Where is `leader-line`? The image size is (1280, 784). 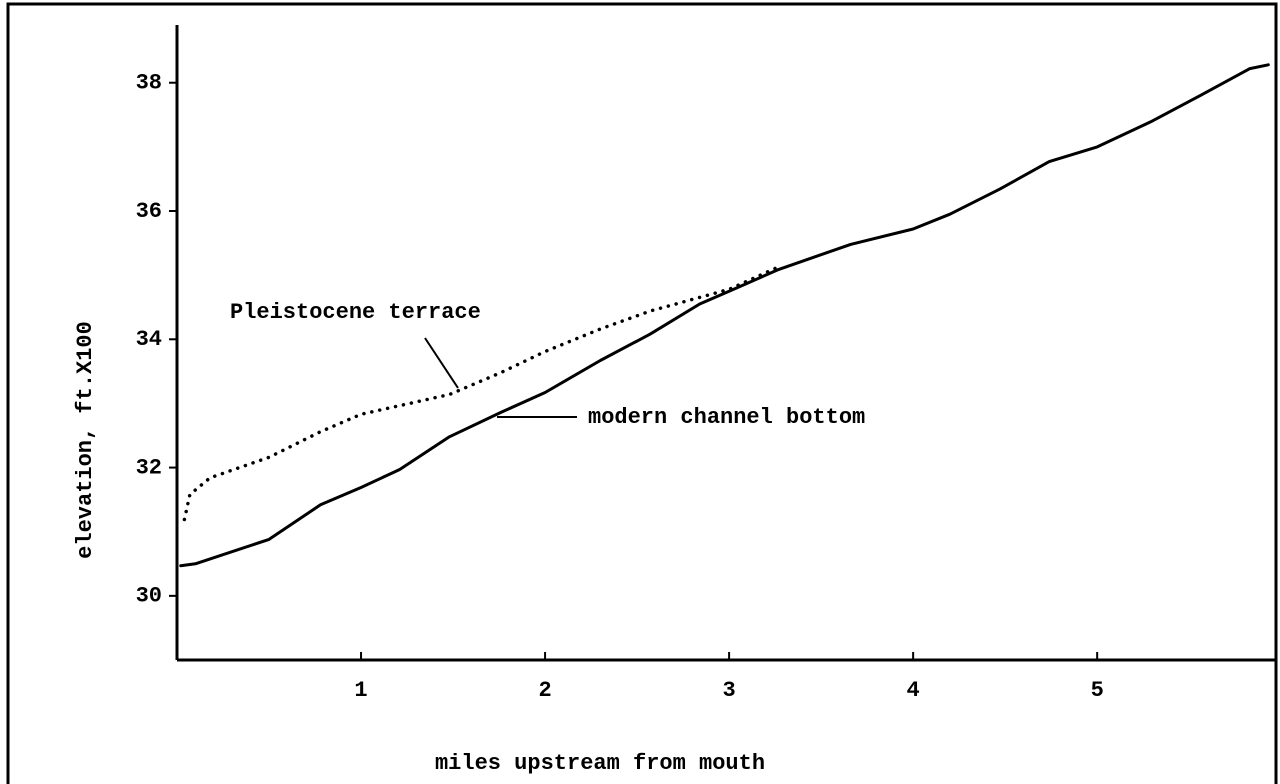
leader-line is located at coordinates (441, 363).